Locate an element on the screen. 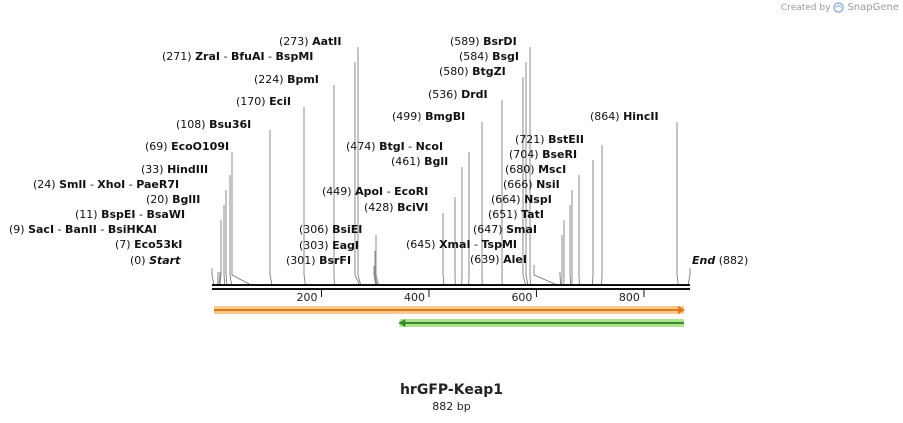 This screenshot has width=903, height=423. enzyme-btgzi: BtgZI is located at coordinates (489, 71).